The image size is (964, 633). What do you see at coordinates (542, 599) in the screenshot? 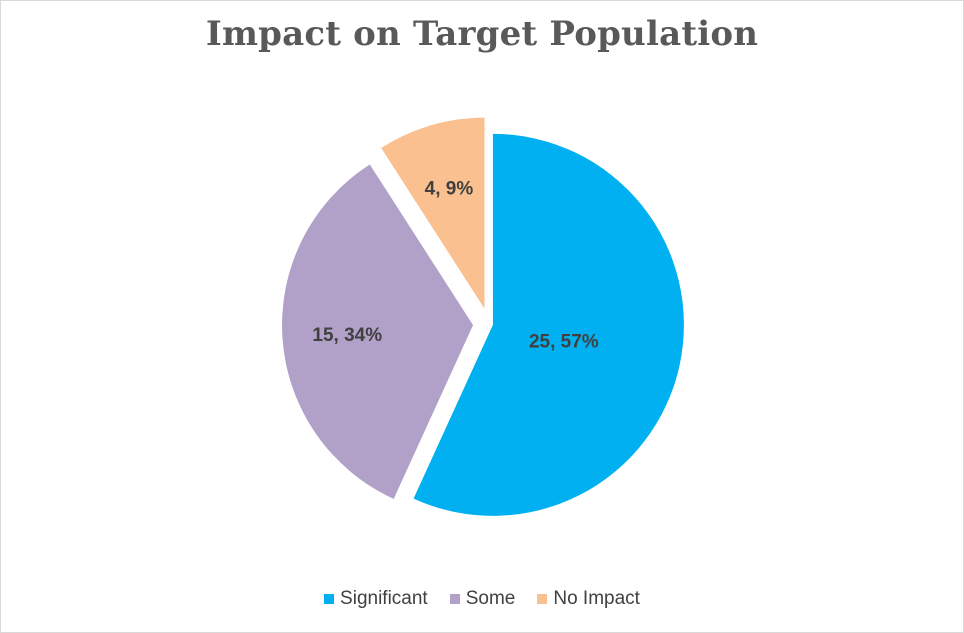
I see `legend-swatch-no-impact` at bounding box center [542, 599].